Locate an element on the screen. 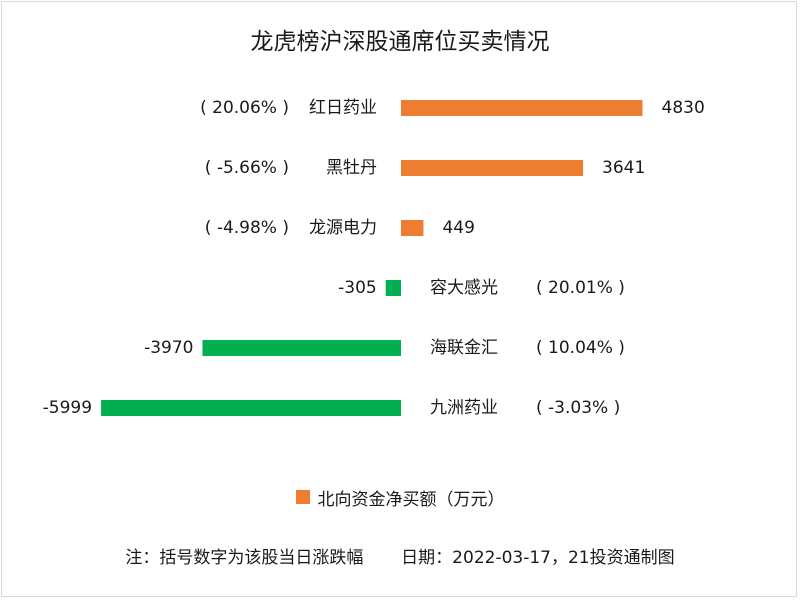  change-label: ( -4.98% ) is located at coordinates (247, 228).